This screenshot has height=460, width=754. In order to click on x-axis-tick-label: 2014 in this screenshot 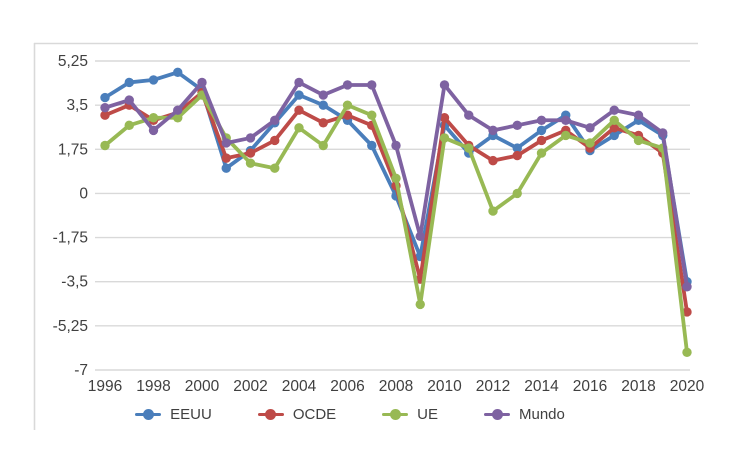, I will do `click(541, 386)`.